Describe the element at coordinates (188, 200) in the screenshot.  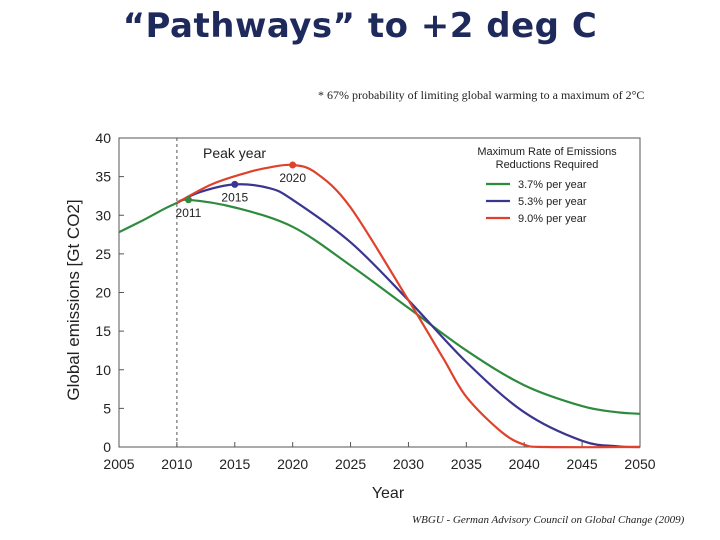
I see `peak-point-2011` at that location.